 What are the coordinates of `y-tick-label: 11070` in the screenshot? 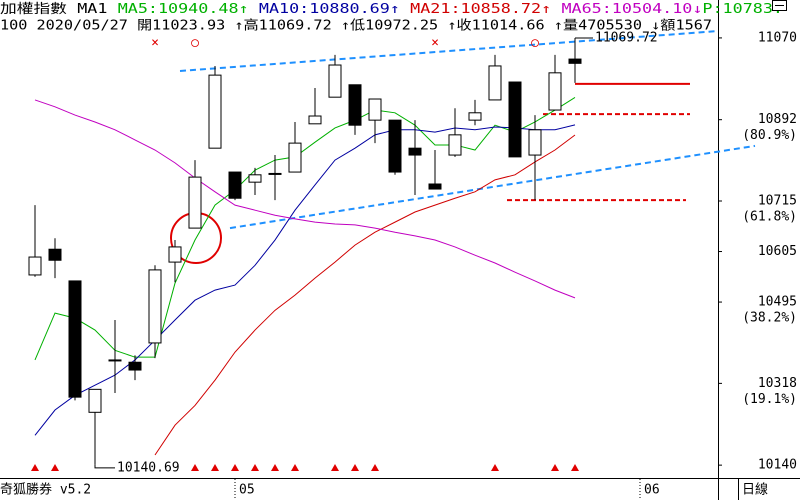 It's located at (777, 37).